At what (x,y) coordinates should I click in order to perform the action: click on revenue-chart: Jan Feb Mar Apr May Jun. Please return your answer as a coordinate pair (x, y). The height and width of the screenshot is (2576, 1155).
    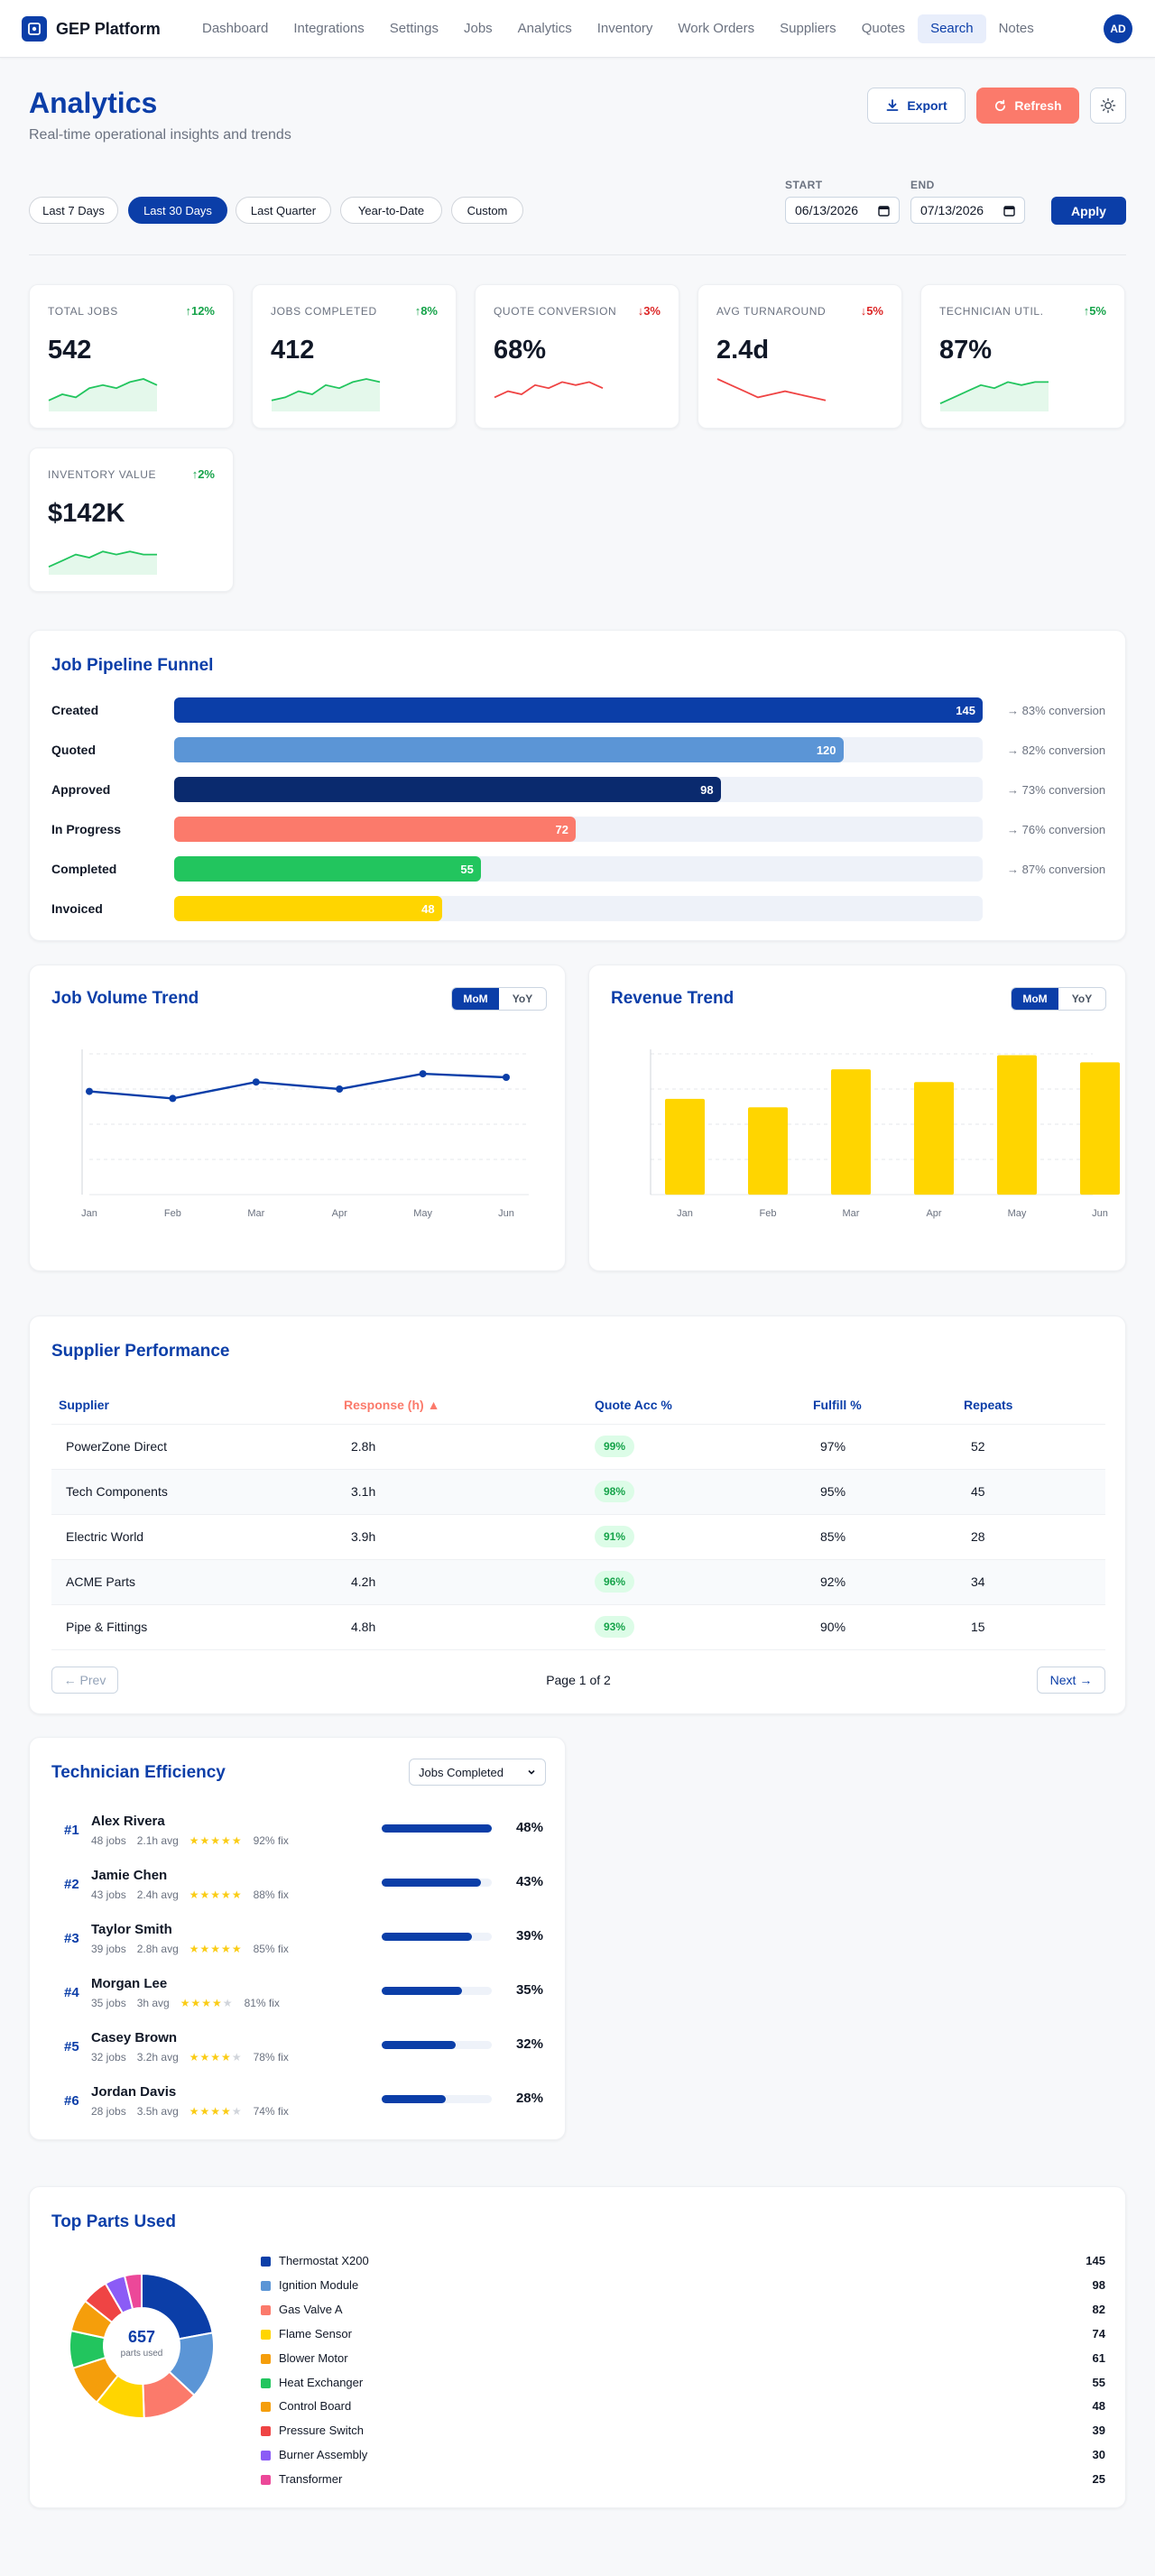
    Looking at the image, I should click on (885, 1134).